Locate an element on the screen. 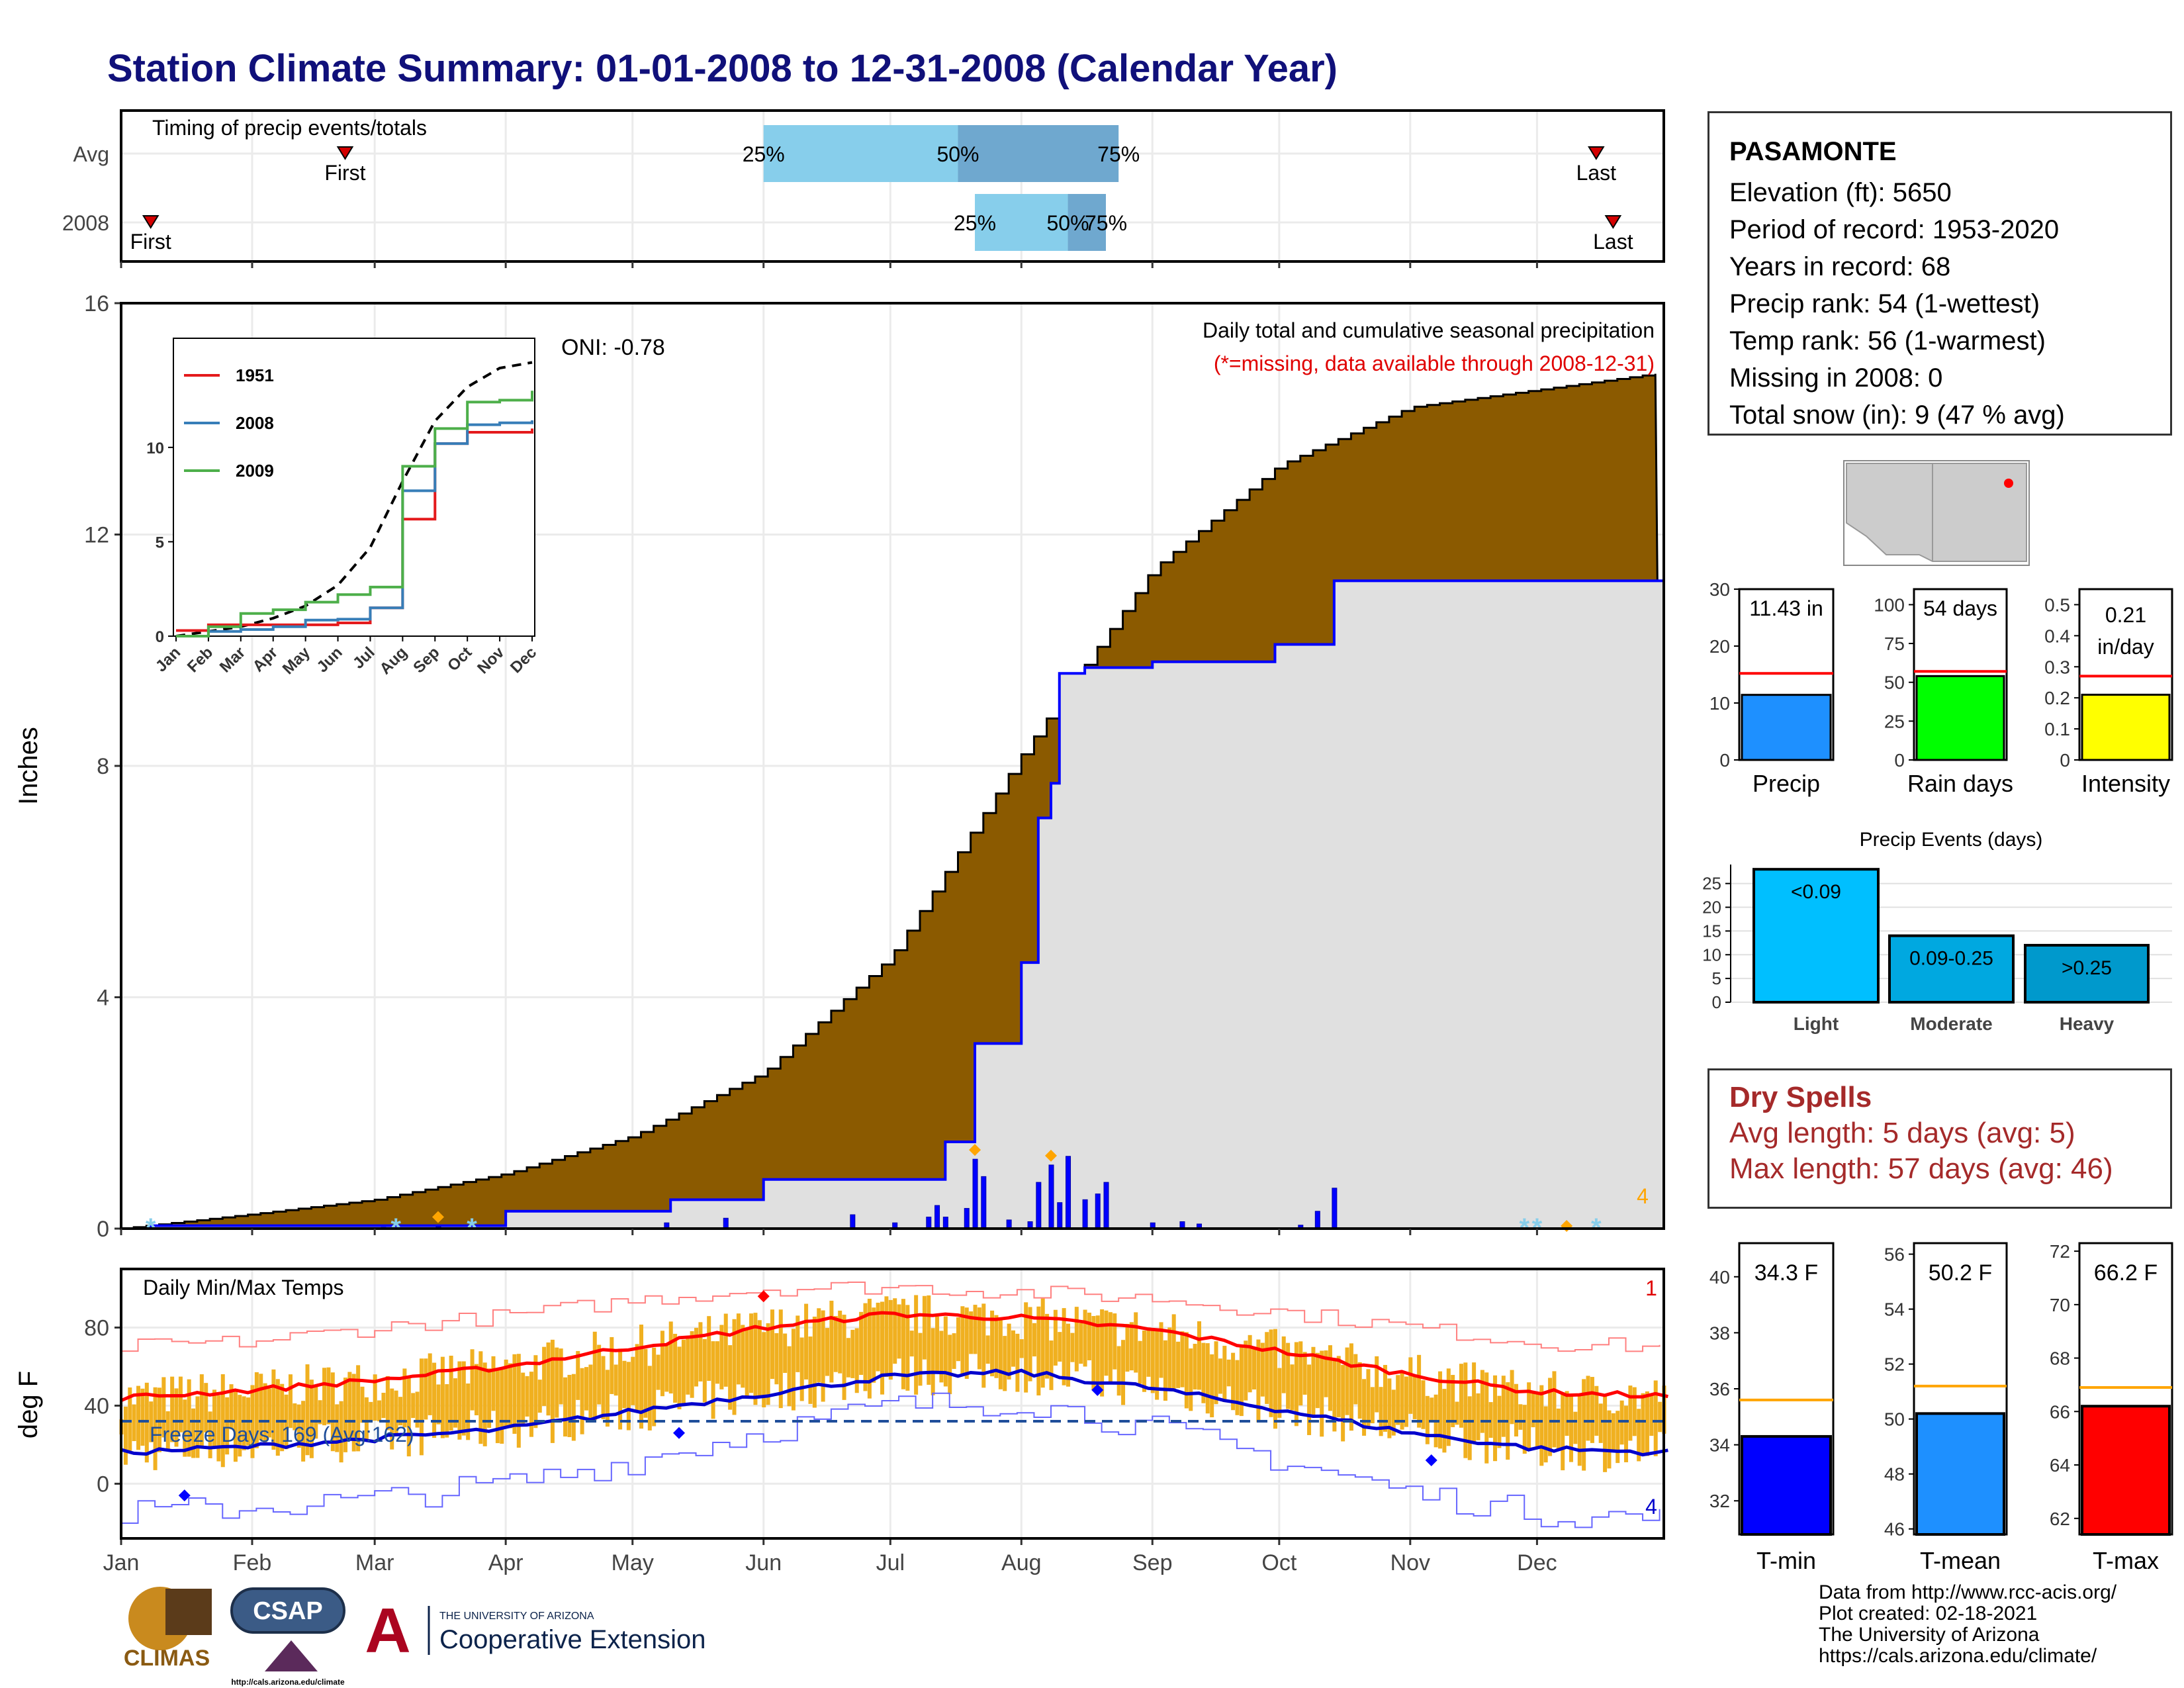 This screenshot has height=1688, width=2184. footer-line: Data from http://www.rcc-acis.org/ is located at coordinates (1968, 1592).